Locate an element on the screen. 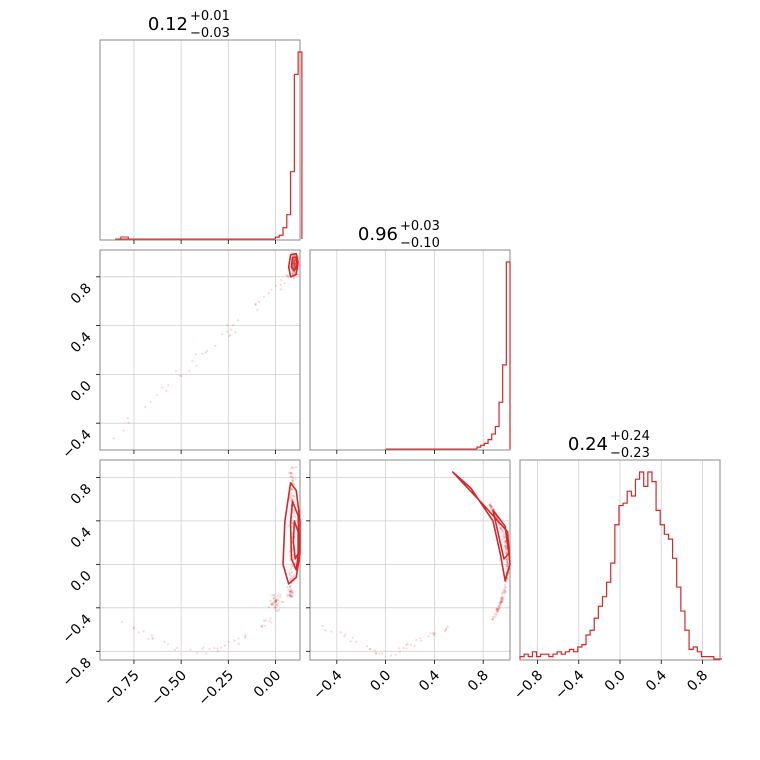  panel-frame is located at coordinates (200, 560).